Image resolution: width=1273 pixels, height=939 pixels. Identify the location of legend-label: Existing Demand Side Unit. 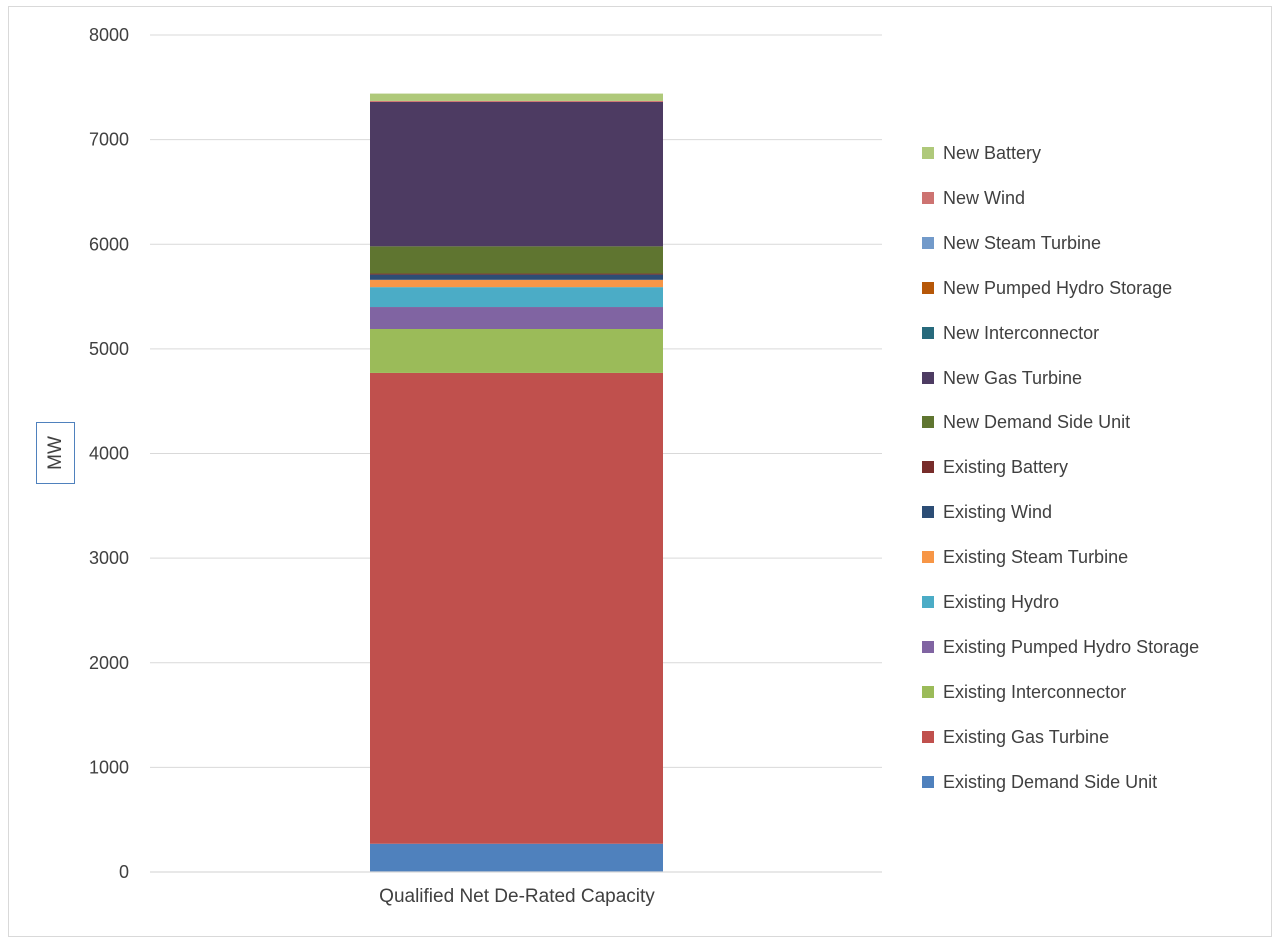
(1050, 781).